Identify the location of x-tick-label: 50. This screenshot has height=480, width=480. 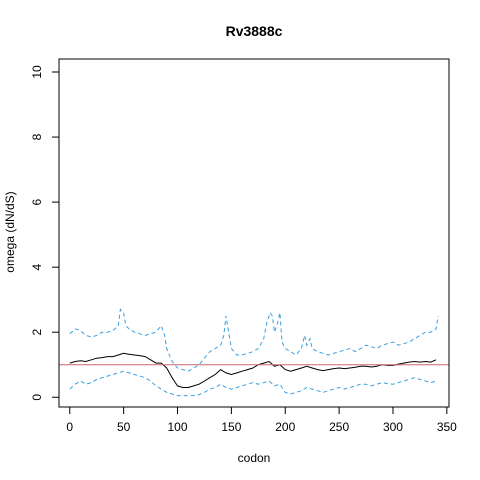
(124, 427).